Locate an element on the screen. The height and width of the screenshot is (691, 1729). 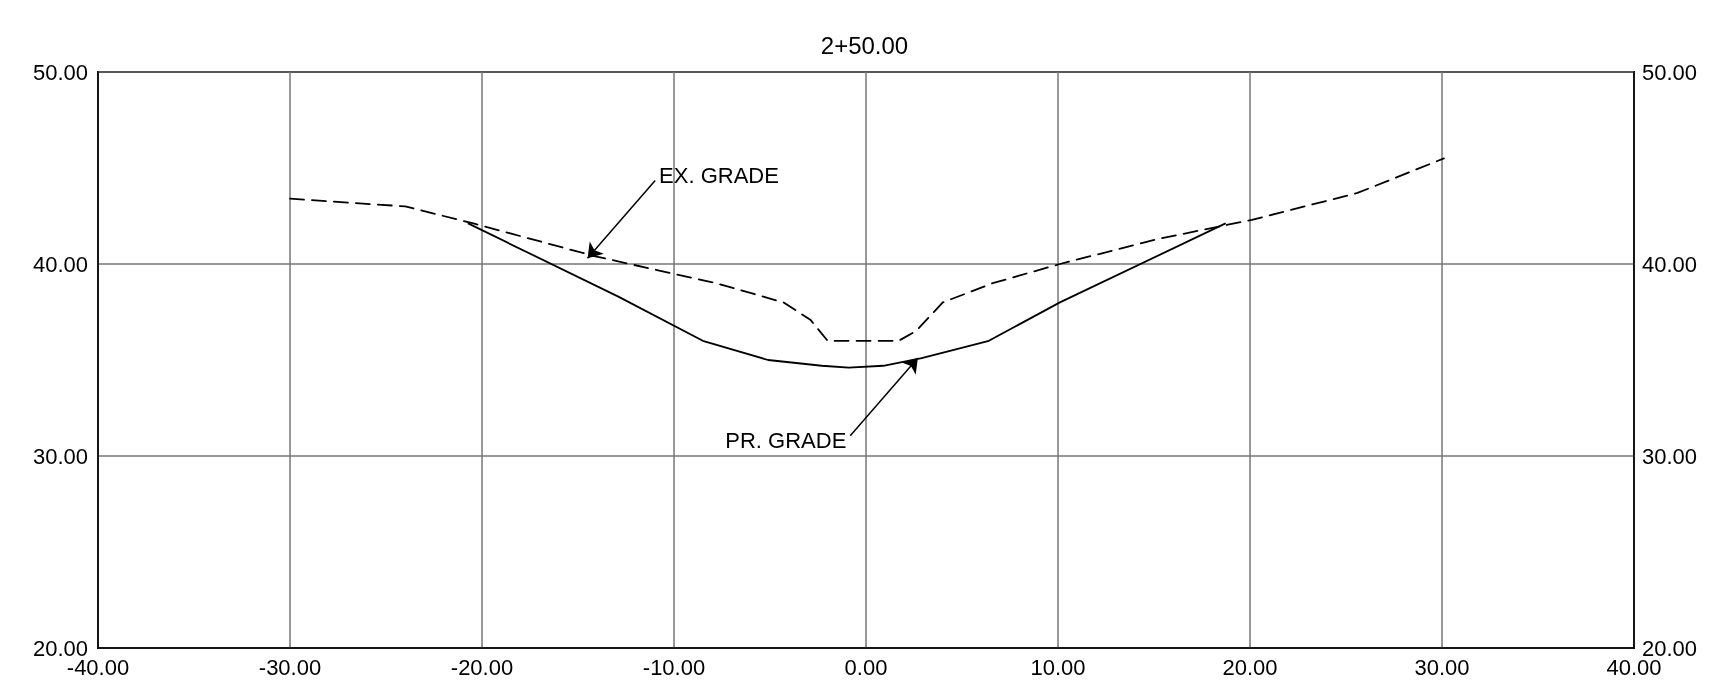
y-tick-label: 50.00 is located at coordinates (60, 72).